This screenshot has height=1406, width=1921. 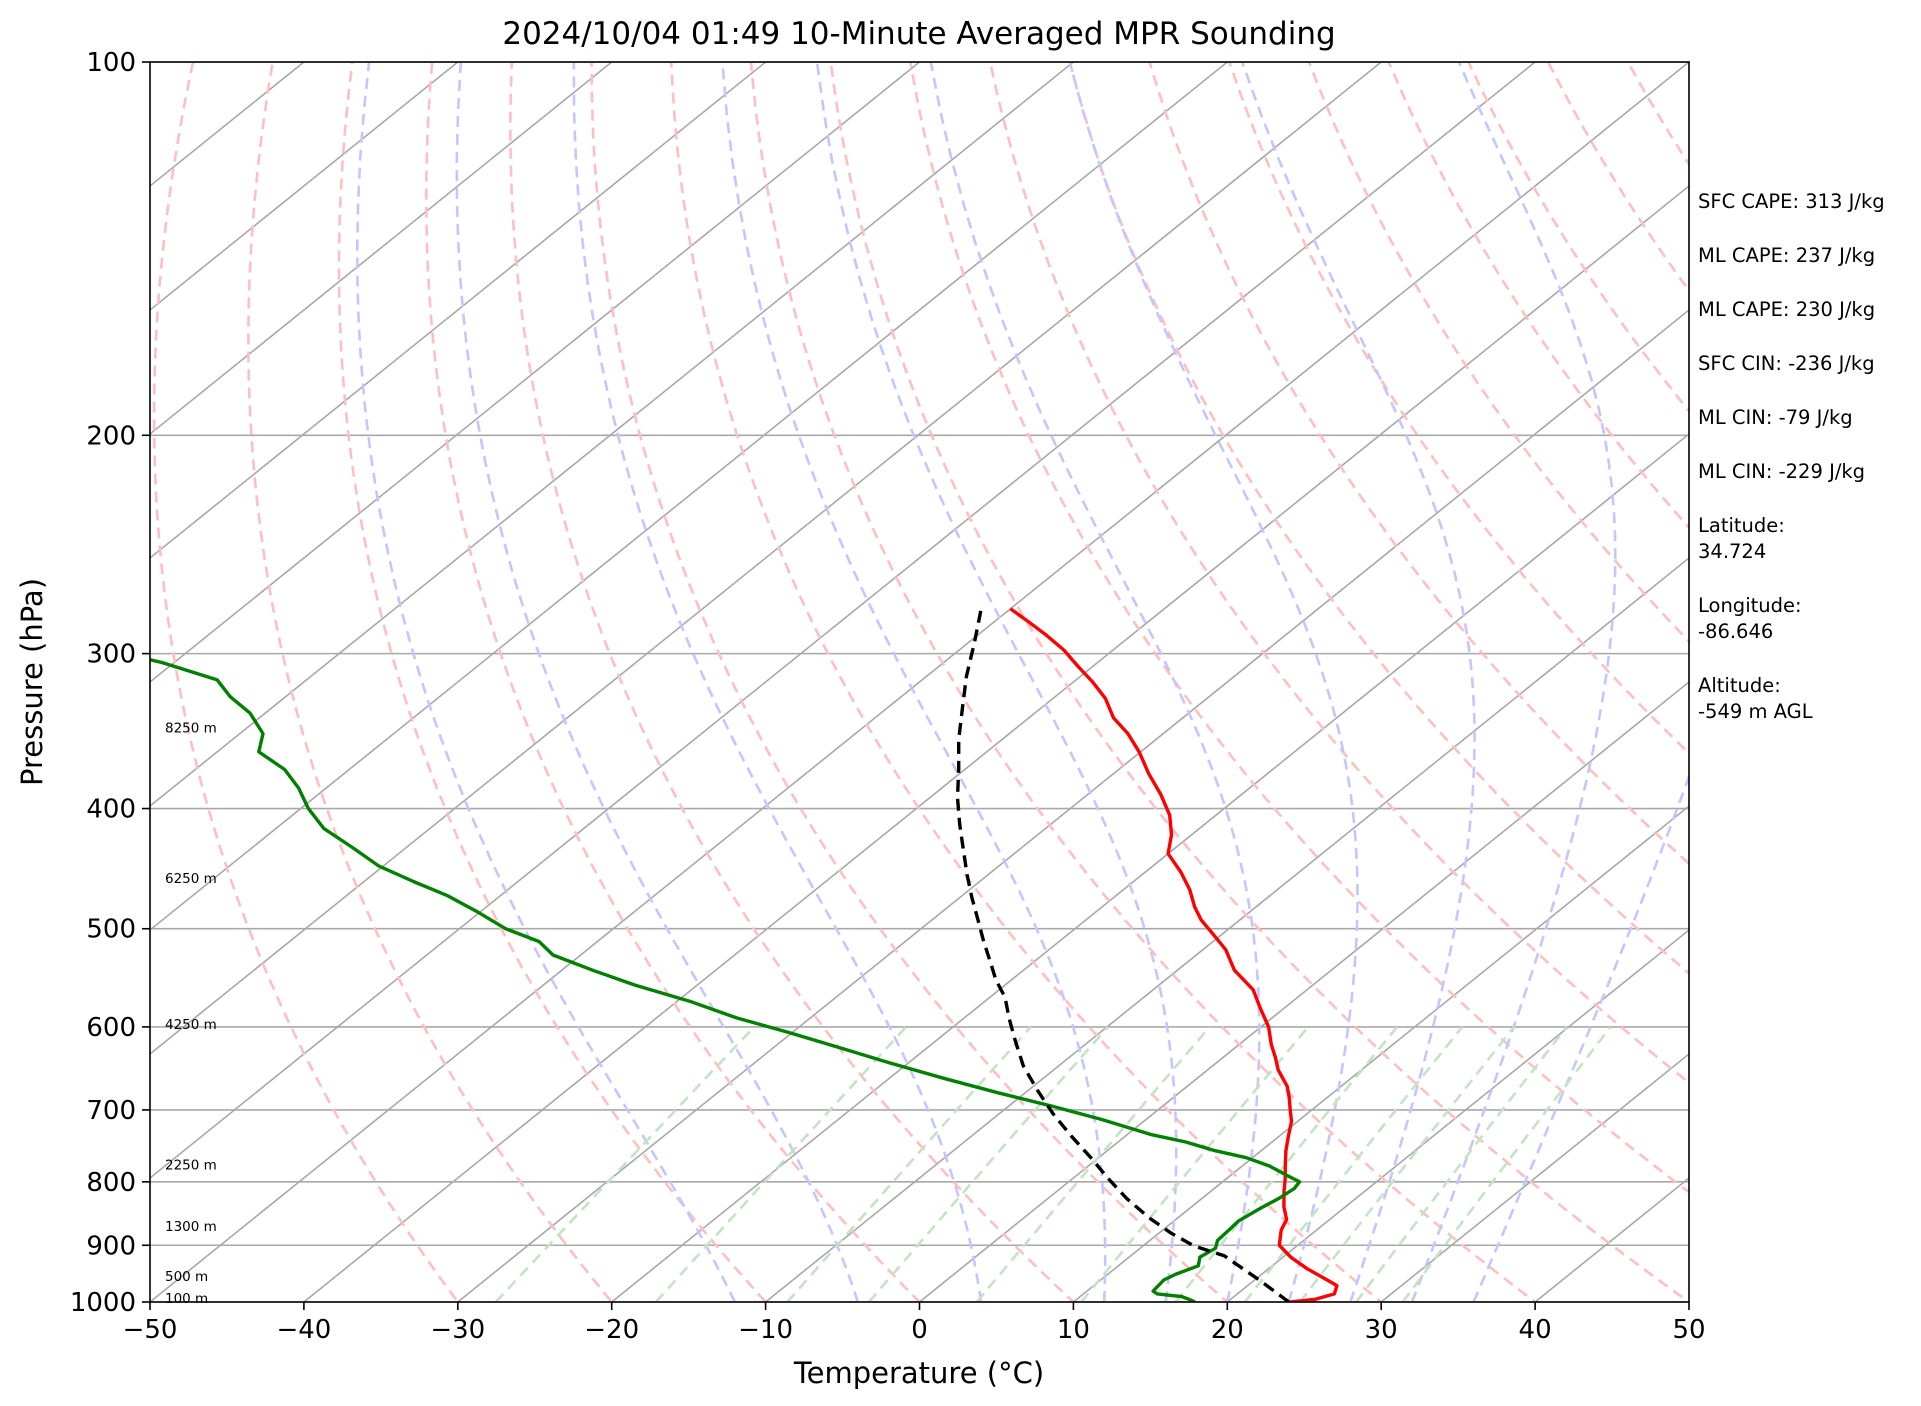 What do you see at coordinates (1227, 1330) in the screenshot?
I see `x-tick-label: 20` at bounding box center [1227, 1330].